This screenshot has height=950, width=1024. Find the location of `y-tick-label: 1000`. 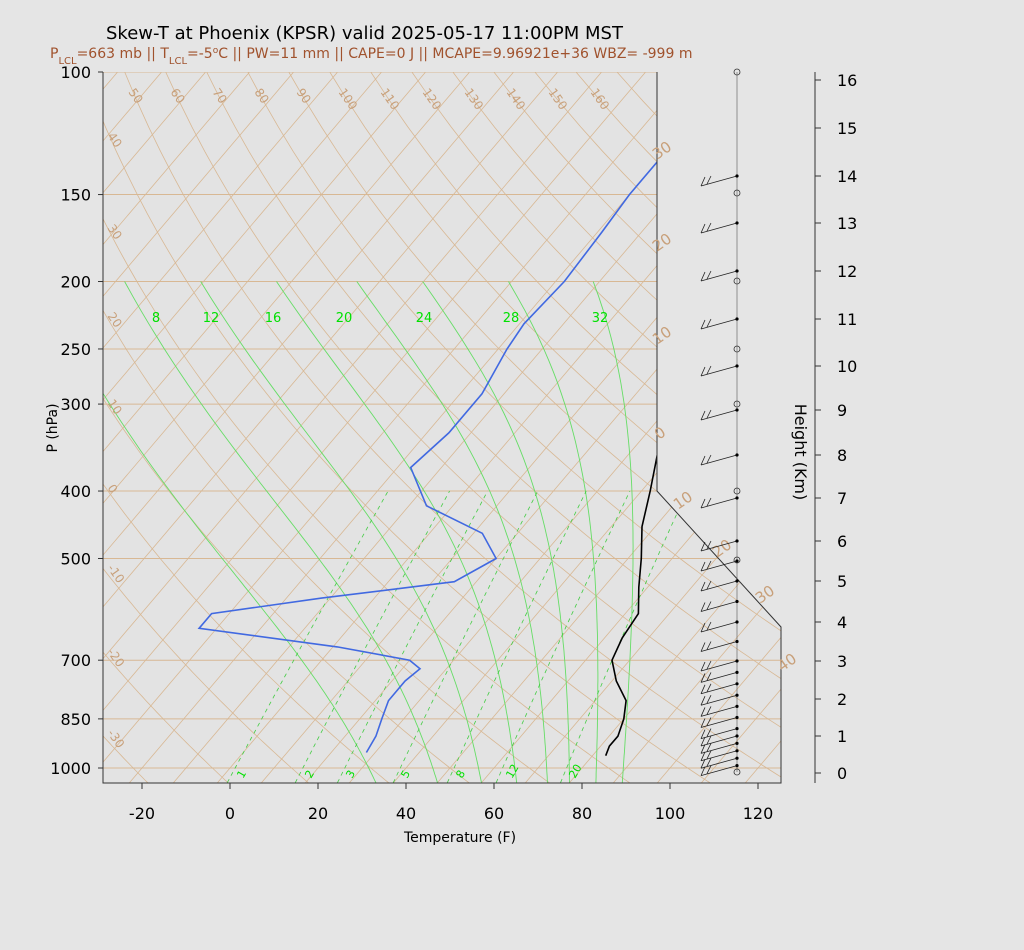

y-tick-label: 1000 is located at coordinates (70, 768).